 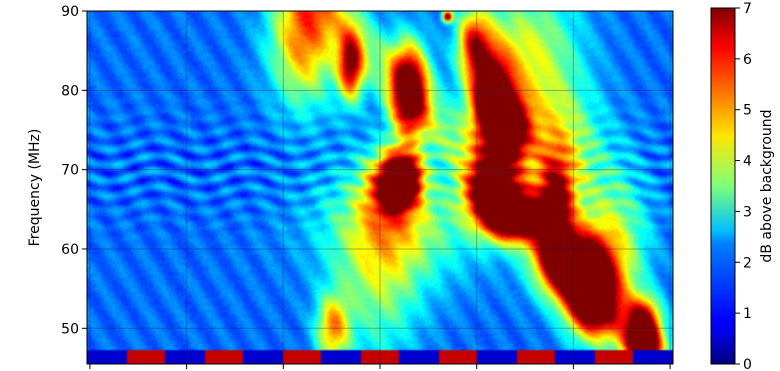 I want to click on y-axis-label: Frequency (MHz), so click(x=35, y=188).